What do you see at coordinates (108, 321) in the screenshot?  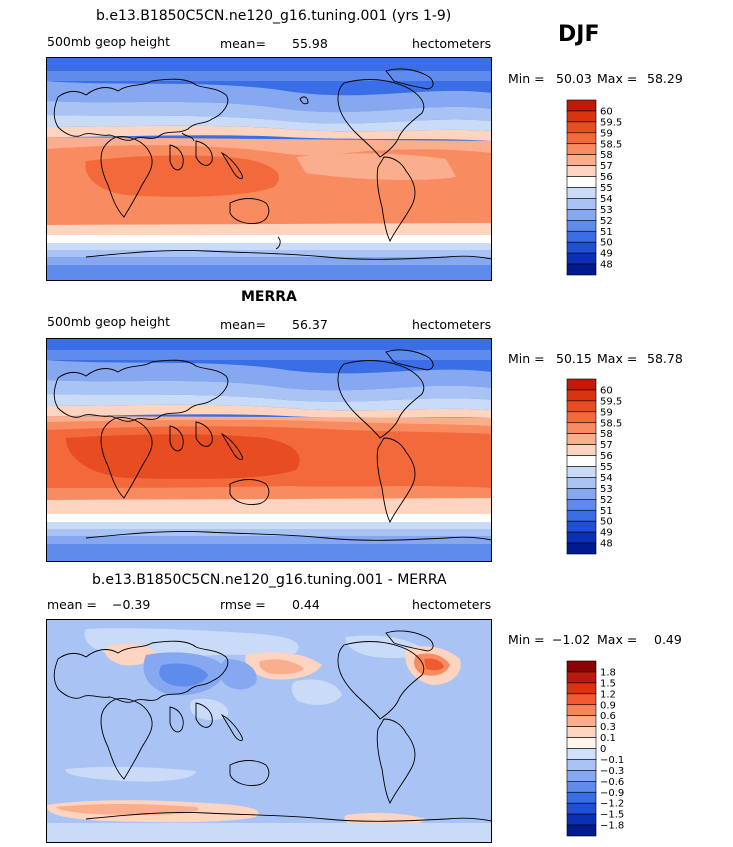 I see `panel2-variable: 500mb geop height` at bounding box center [108, 321].